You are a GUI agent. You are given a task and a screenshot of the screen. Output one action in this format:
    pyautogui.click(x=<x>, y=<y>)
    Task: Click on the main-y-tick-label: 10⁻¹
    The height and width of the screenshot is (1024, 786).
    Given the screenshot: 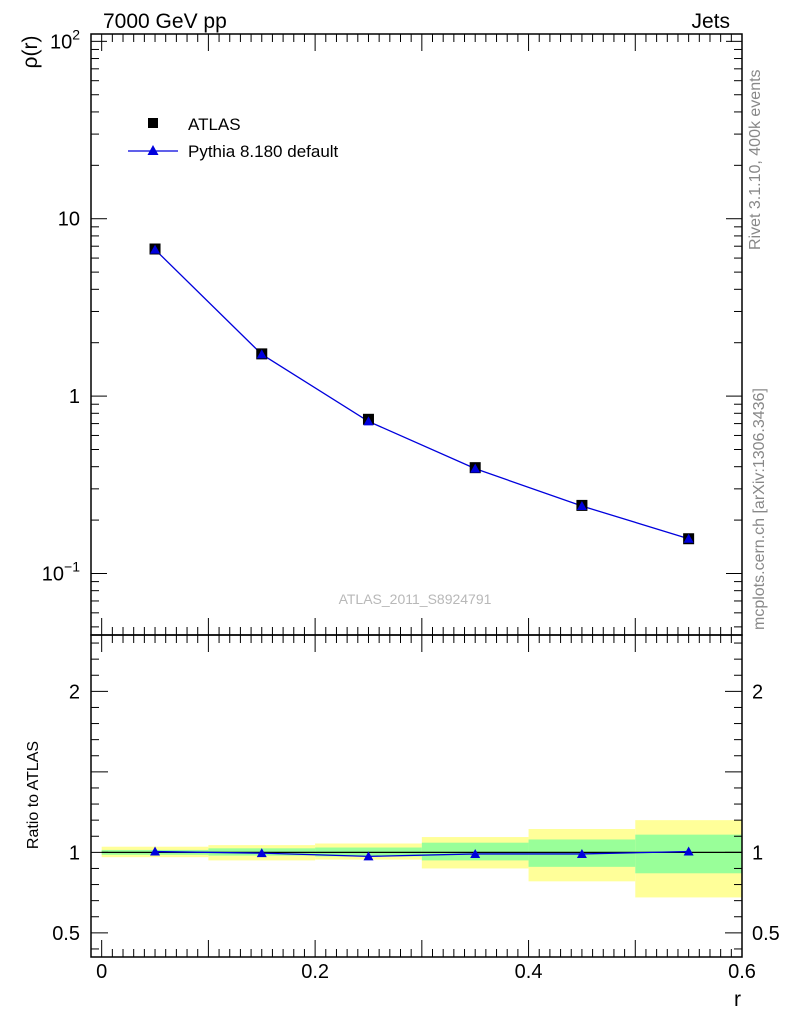 What is the action you would take?
    pyautogui.click(x=61, y=571)
    